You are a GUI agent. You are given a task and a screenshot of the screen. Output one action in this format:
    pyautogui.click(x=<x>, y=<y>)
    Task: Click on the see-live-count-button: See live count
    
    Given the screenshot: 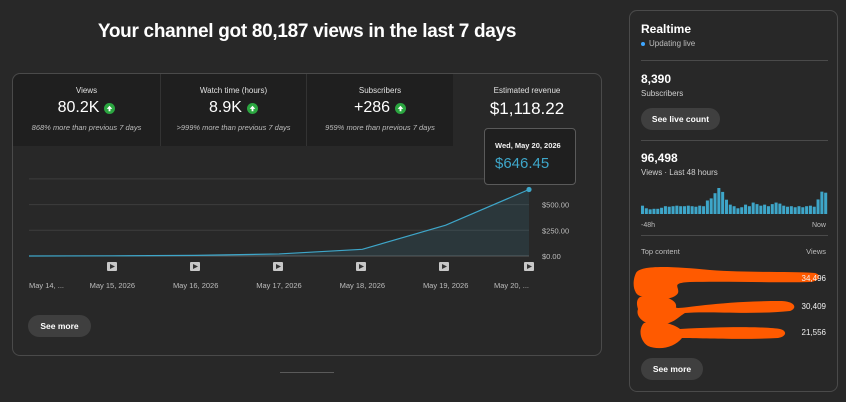 What is the action you would take?
    pyautogui.click(x=680, y=119)
    